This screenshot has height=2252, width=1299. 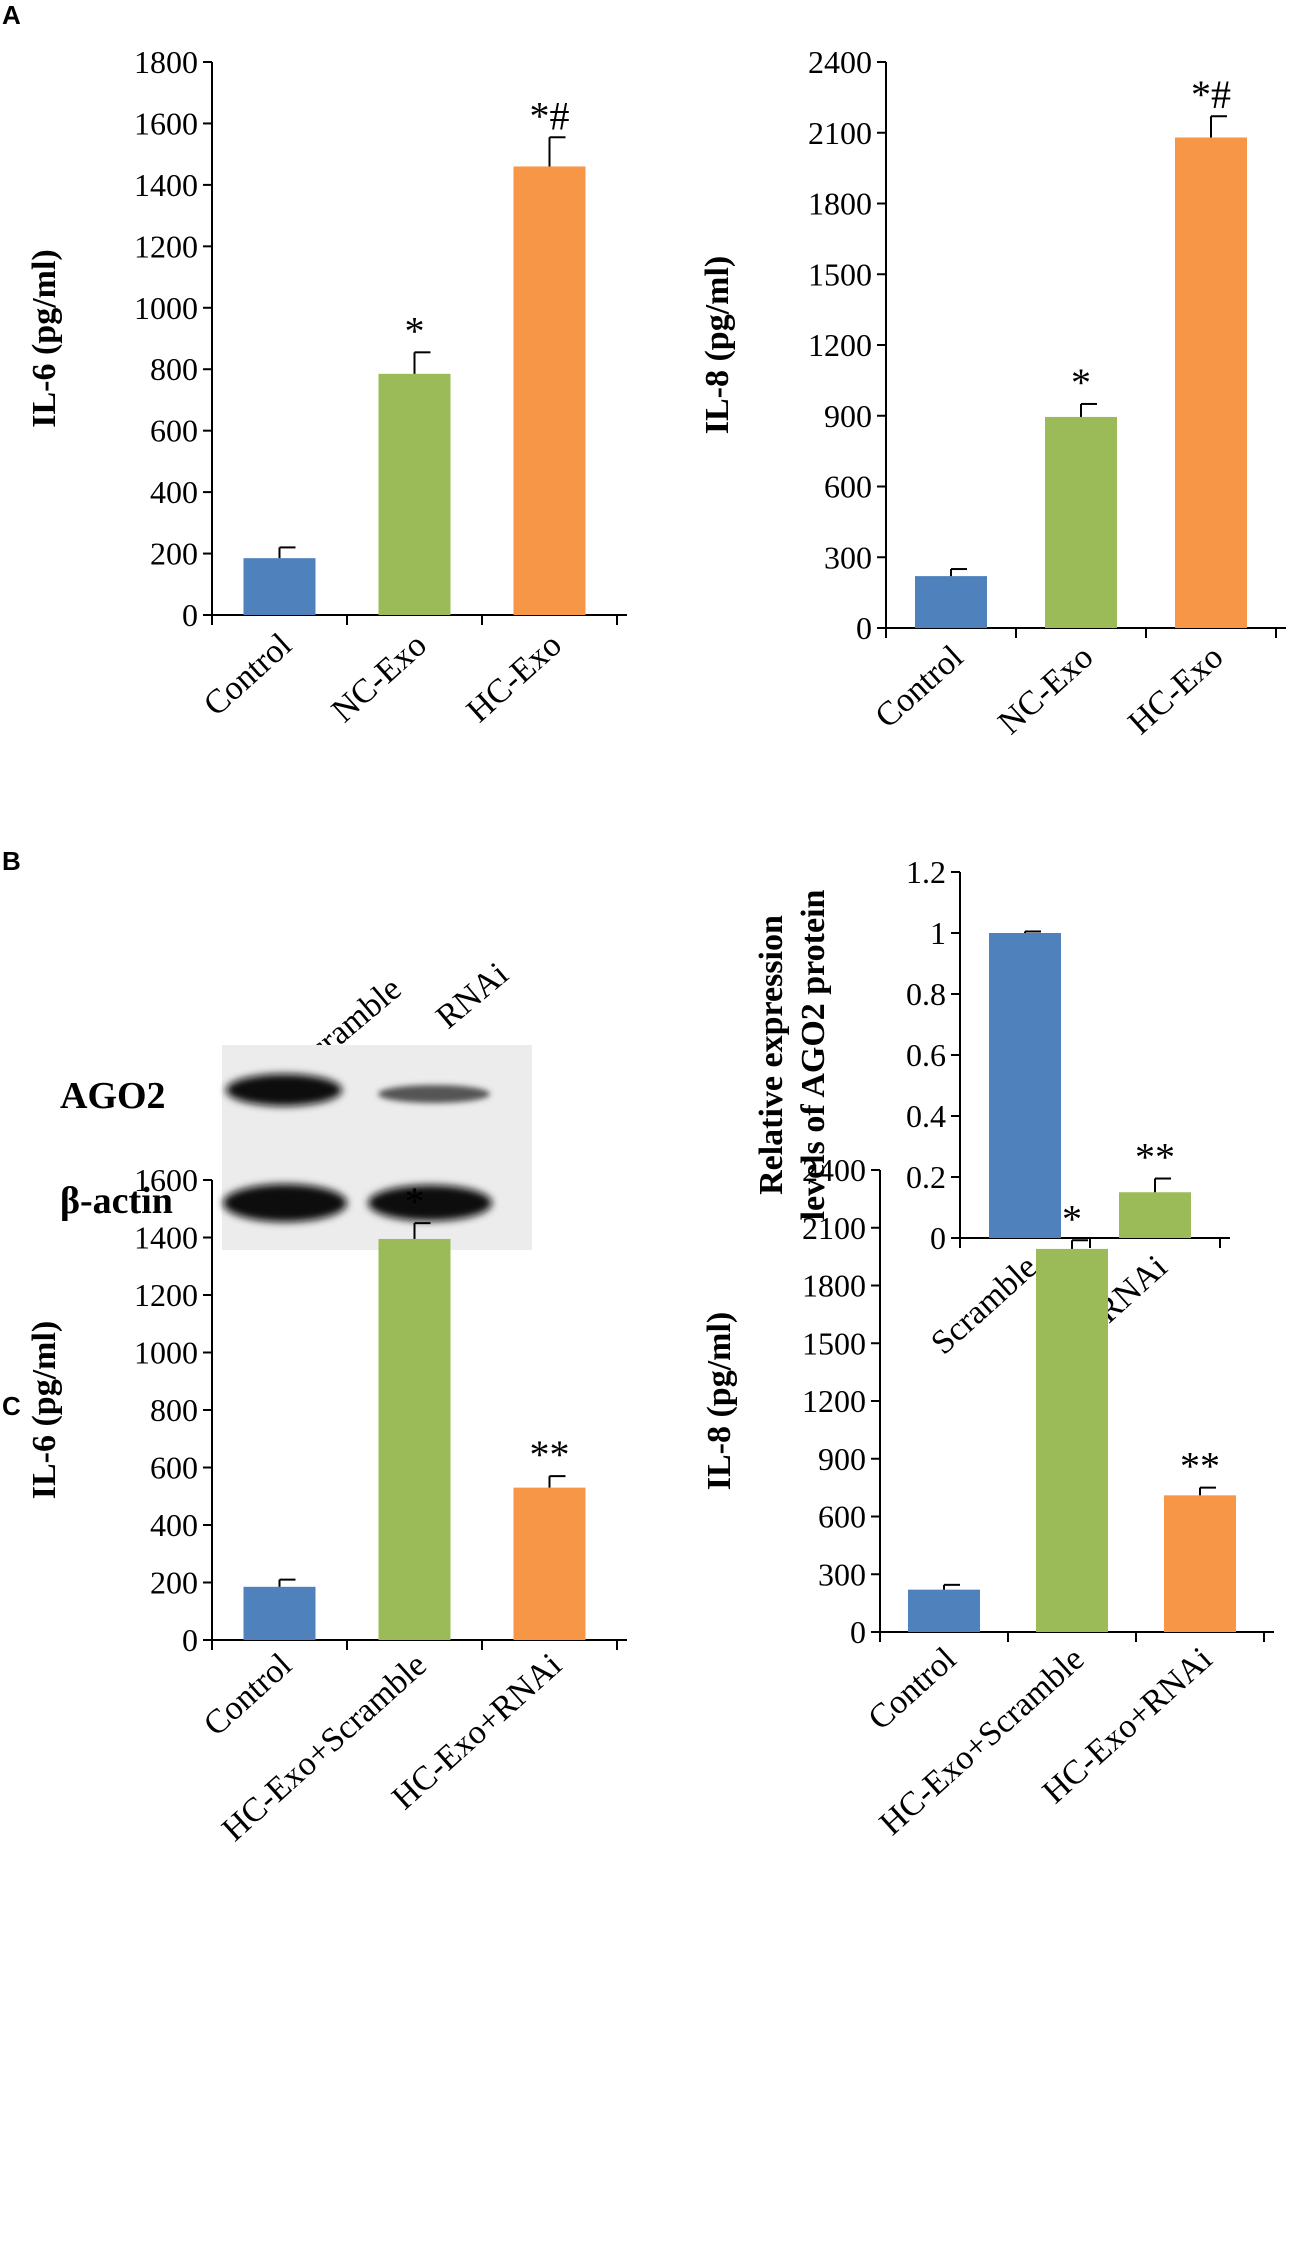 What do you see at coordinates (284, 1090) in the screenshot?
I see `blot-band-ago2-scramble` at bounding box center [284, 1090].